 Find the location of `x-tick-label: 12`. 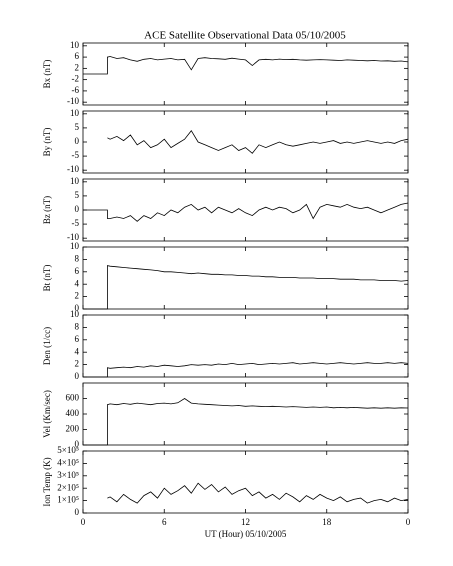

x-tick-label: 12 is located at coordinates (245, 522).